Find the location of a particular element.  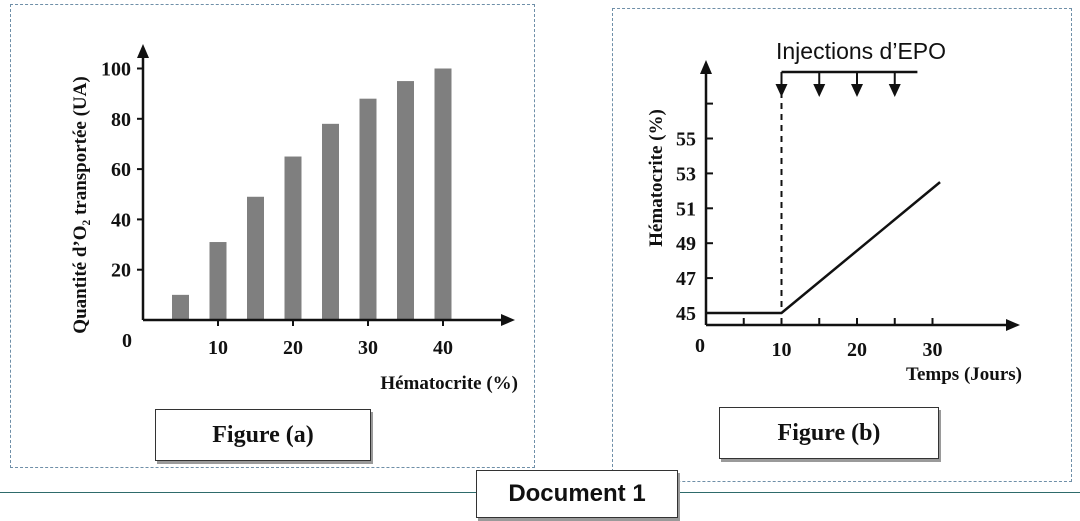

y-tick-label: 47 is located at coordinates (686, 279).